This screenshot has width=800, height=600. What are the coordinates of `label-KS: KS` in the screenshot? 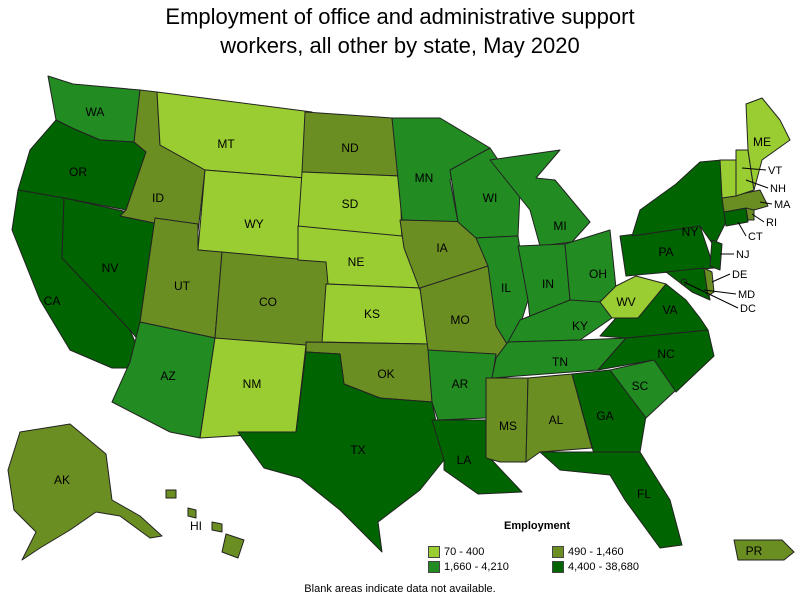 It's located at (372, 314).